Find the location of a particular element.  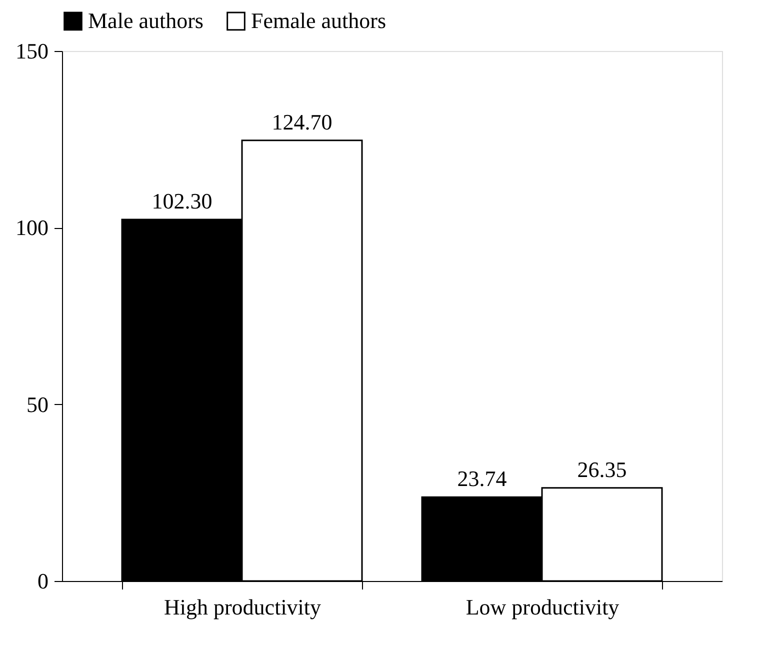

data-label: 23.74 is located at coordinates (482, 479).